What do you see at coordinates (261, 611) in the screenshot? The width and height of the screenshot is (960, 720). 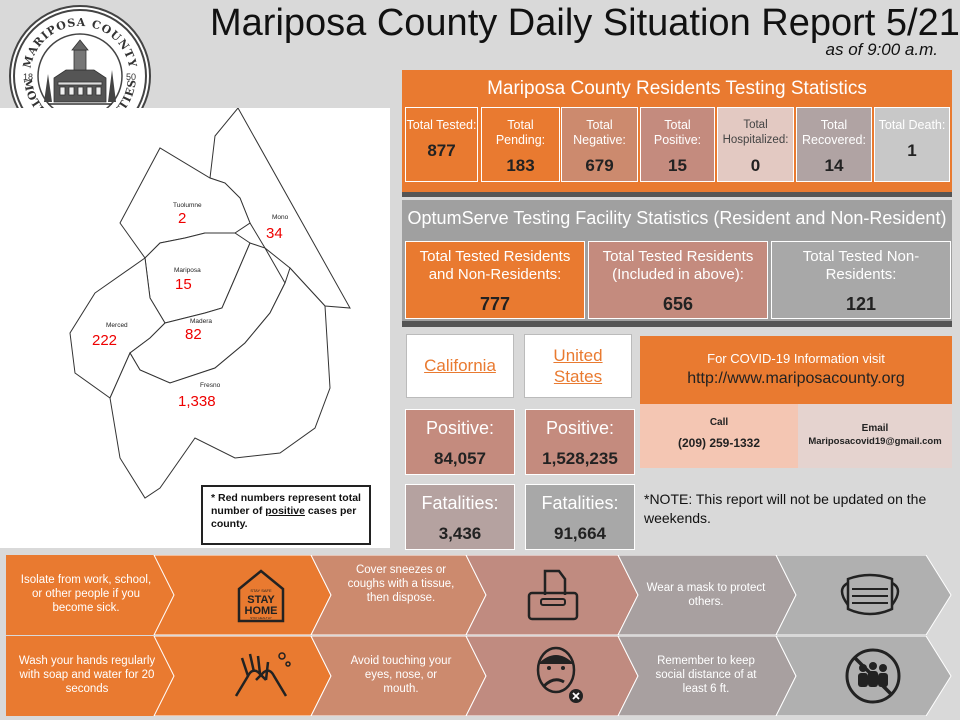 I see `home-text: HOME` at bounding box center [261, 611].